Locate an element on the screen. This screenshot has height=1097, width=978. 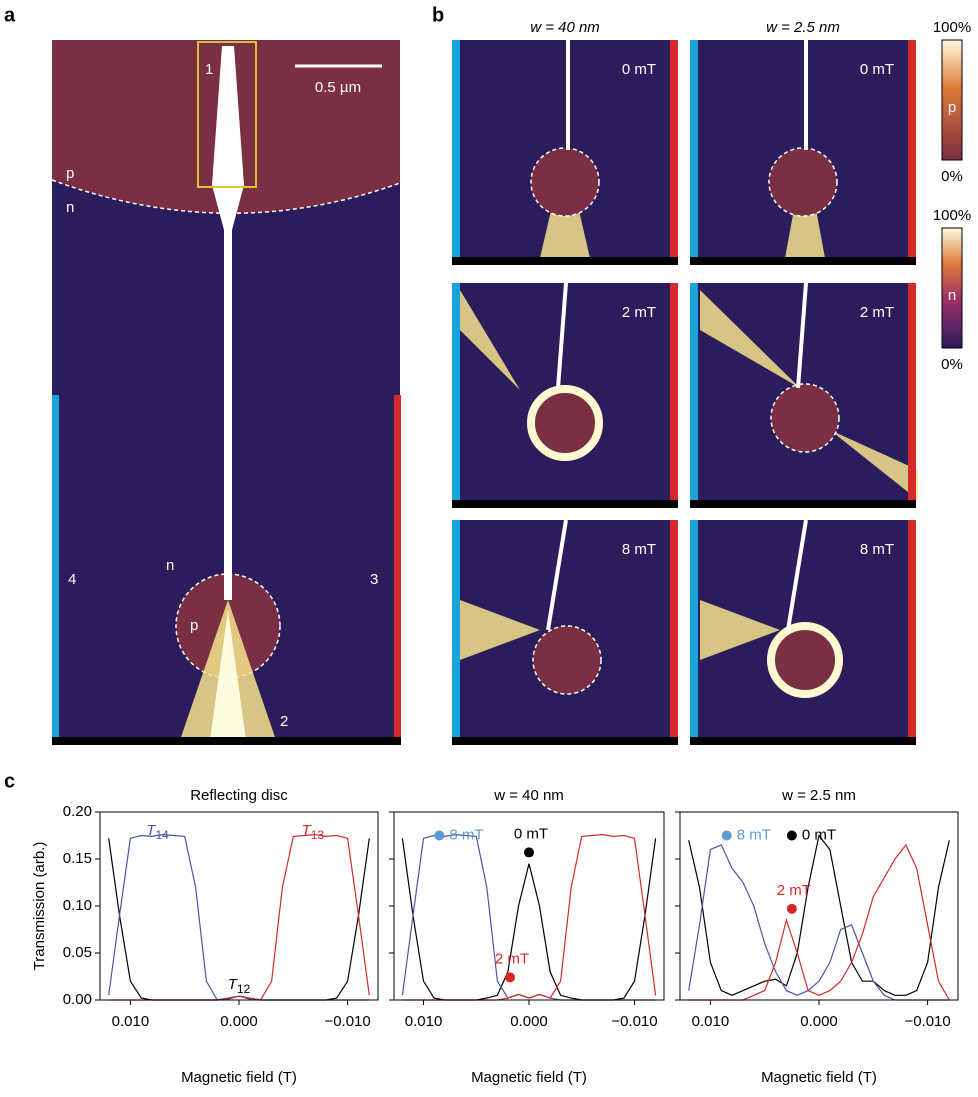
region-label: p is located at coordinates (194, 625).